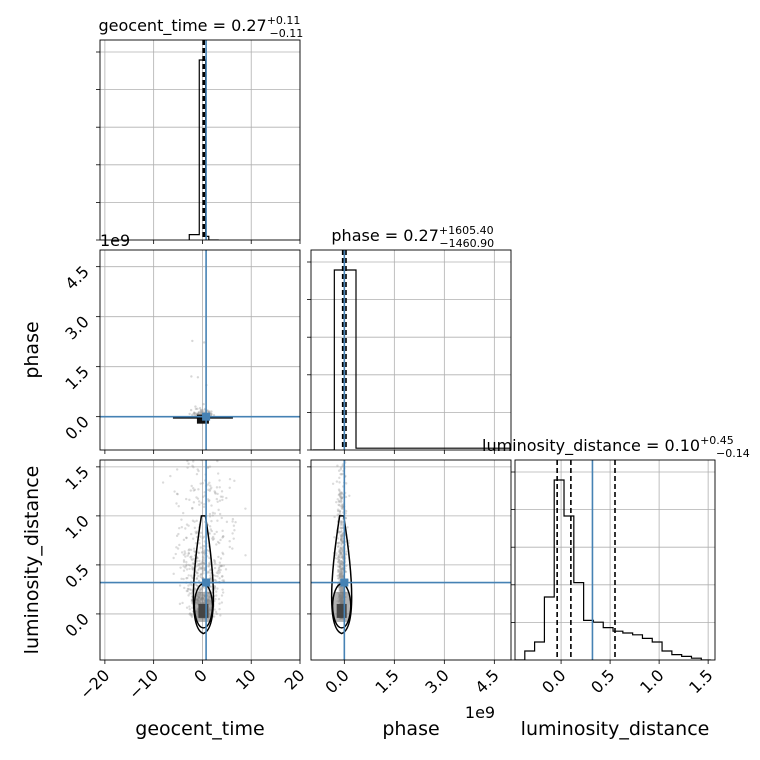 The image size is (760, 760). What do you see at coordinates (341, 606) in the screenshot?
I see `density-mid` at bounding box center [341, 606].